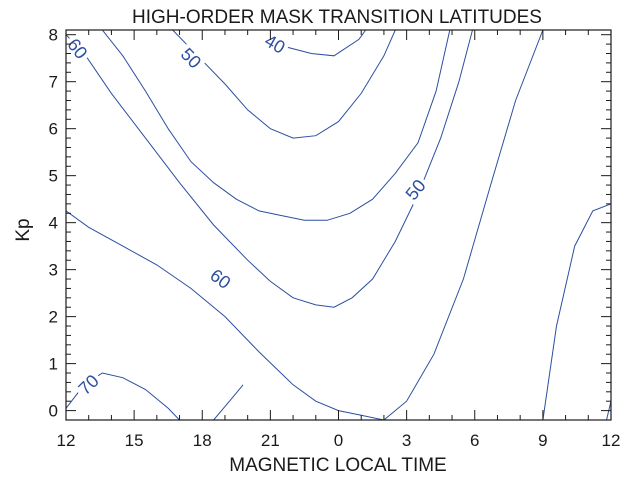 This screenshot has width=637, height=480. What do you see at coordinates (474, 440) in the screenshot?
I see `x-tick-label: 6` at bounding box center [474, 440].